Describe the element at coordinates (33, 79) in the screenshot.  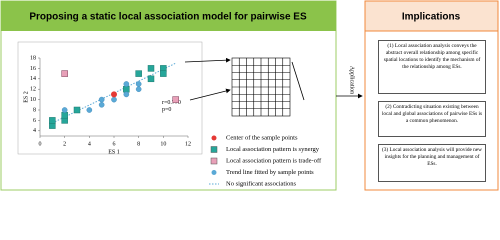
I see `y-tick-label: 14` at that location.